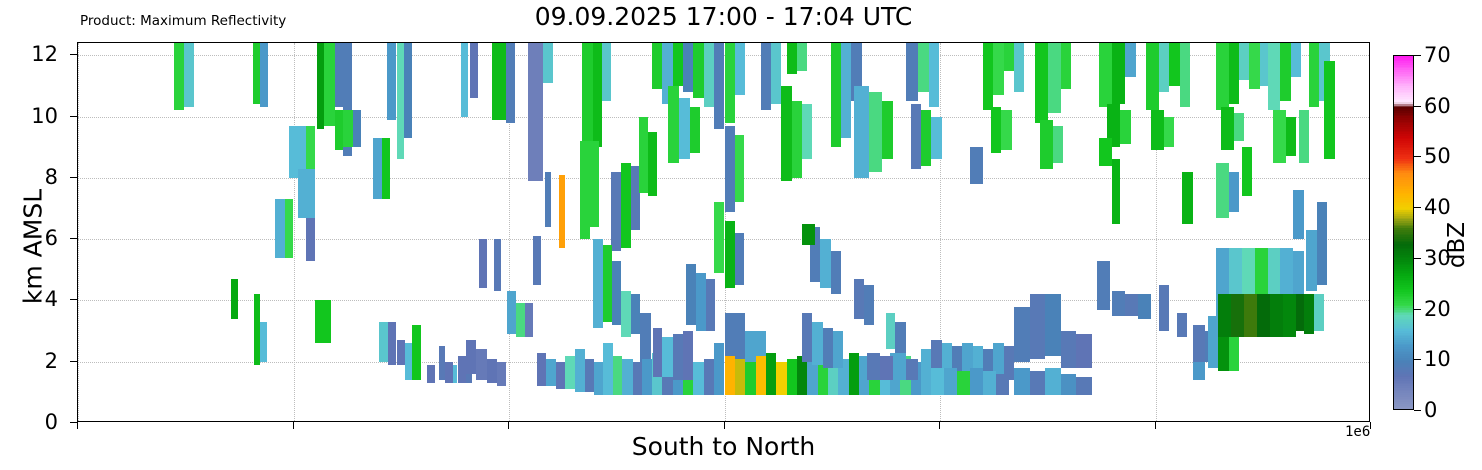 This screenshot has height=470, width=1482. What do you see at coordinates (723, 446) in the screenshot?
I see `x-axis-label: South to North` at bounding box center [723, 446].